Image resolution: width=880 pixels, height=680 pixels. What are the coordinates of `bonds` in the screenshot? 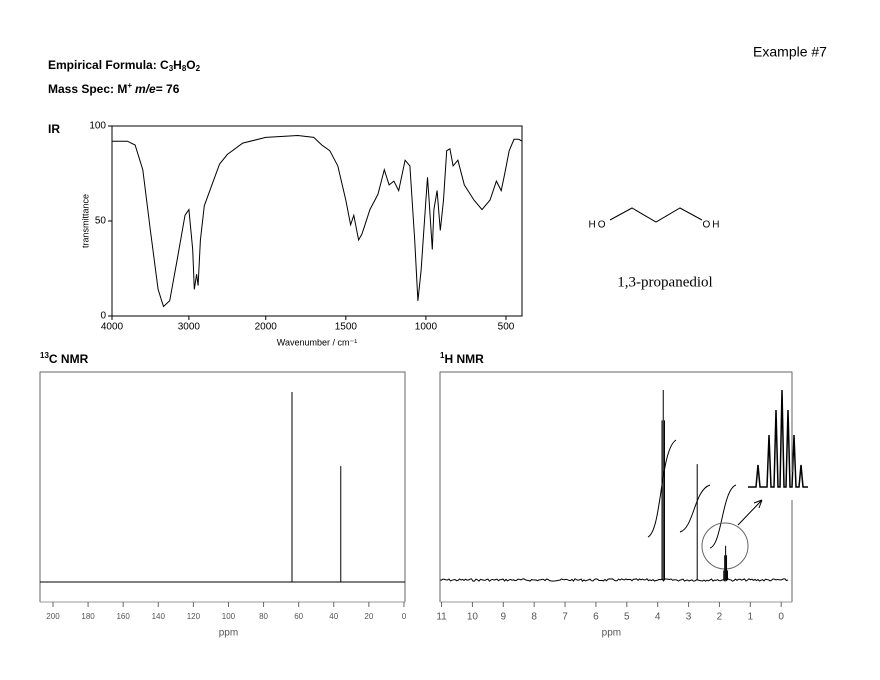 It's located at (656, 215).